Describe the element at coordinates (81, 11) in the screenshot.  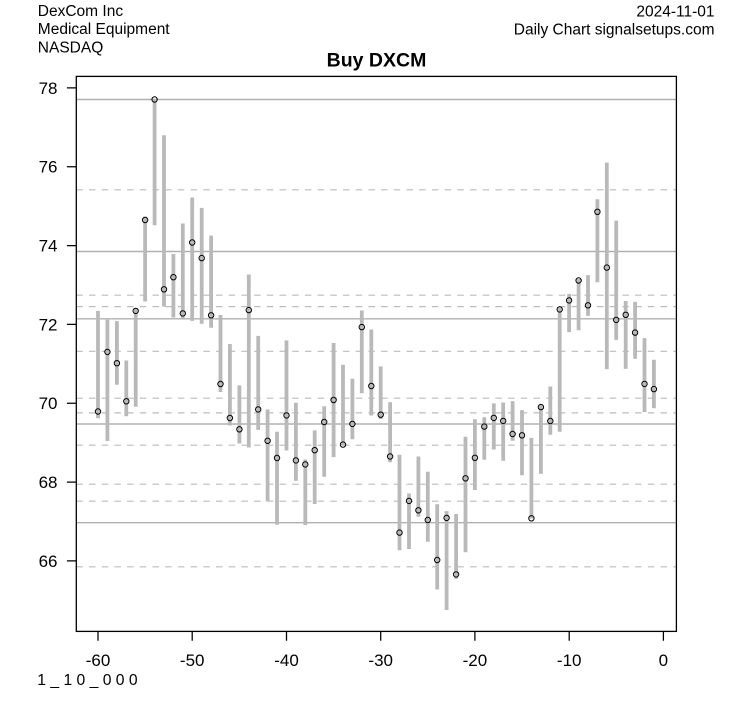
I see `svg-text: DexCom Inc` at that location.